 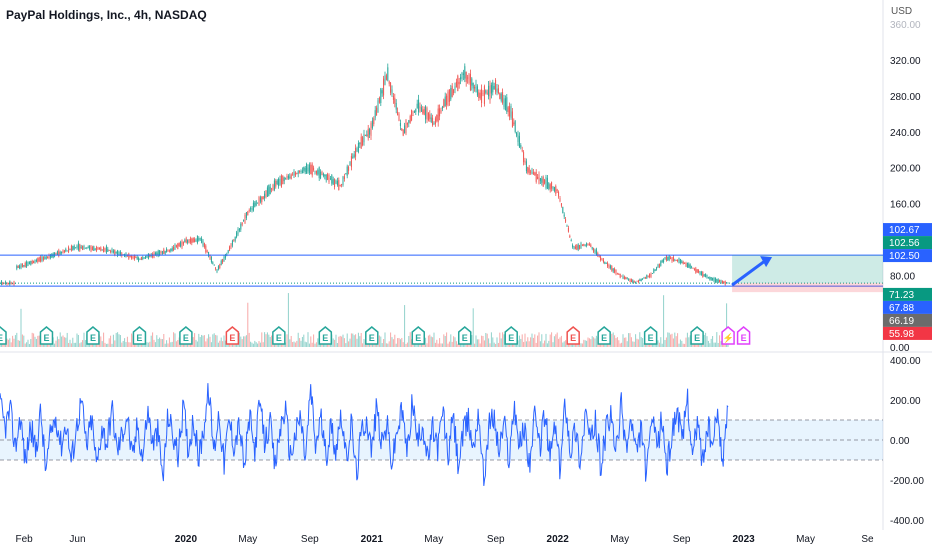 What do you see at coordinates (867, 539) in the screenshot?
I see `time-tick-label: Se` at bounding box center [867, 539].